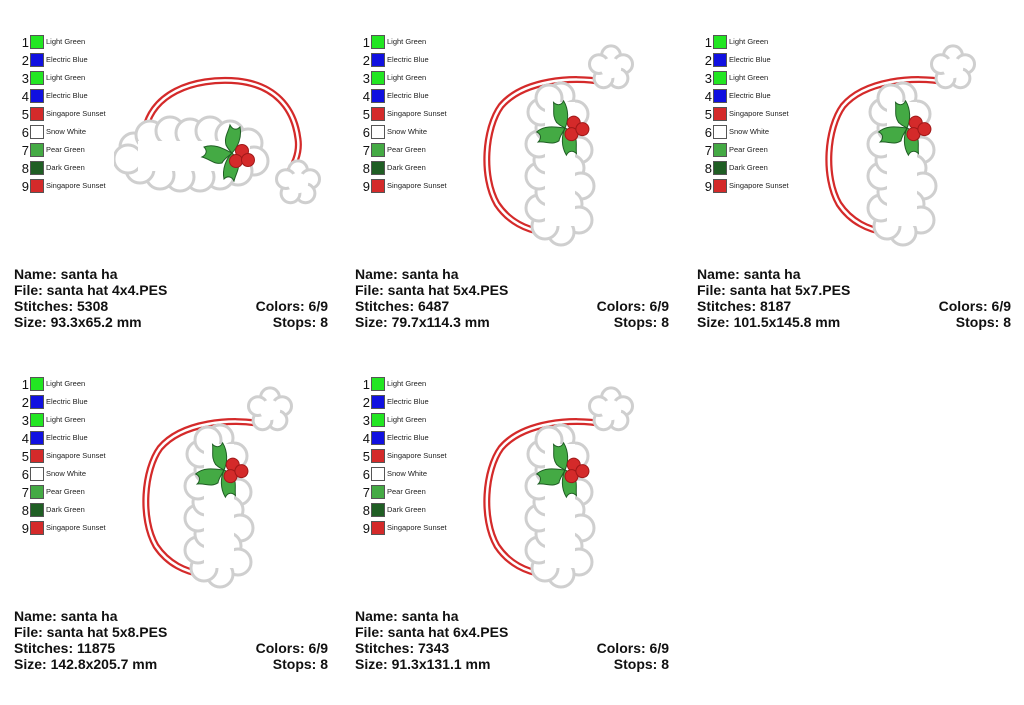 Image resolution: width=1024 pixels, height=705 pixels. I want to click on santa-hat-horizontal-art, so click(223, 145).